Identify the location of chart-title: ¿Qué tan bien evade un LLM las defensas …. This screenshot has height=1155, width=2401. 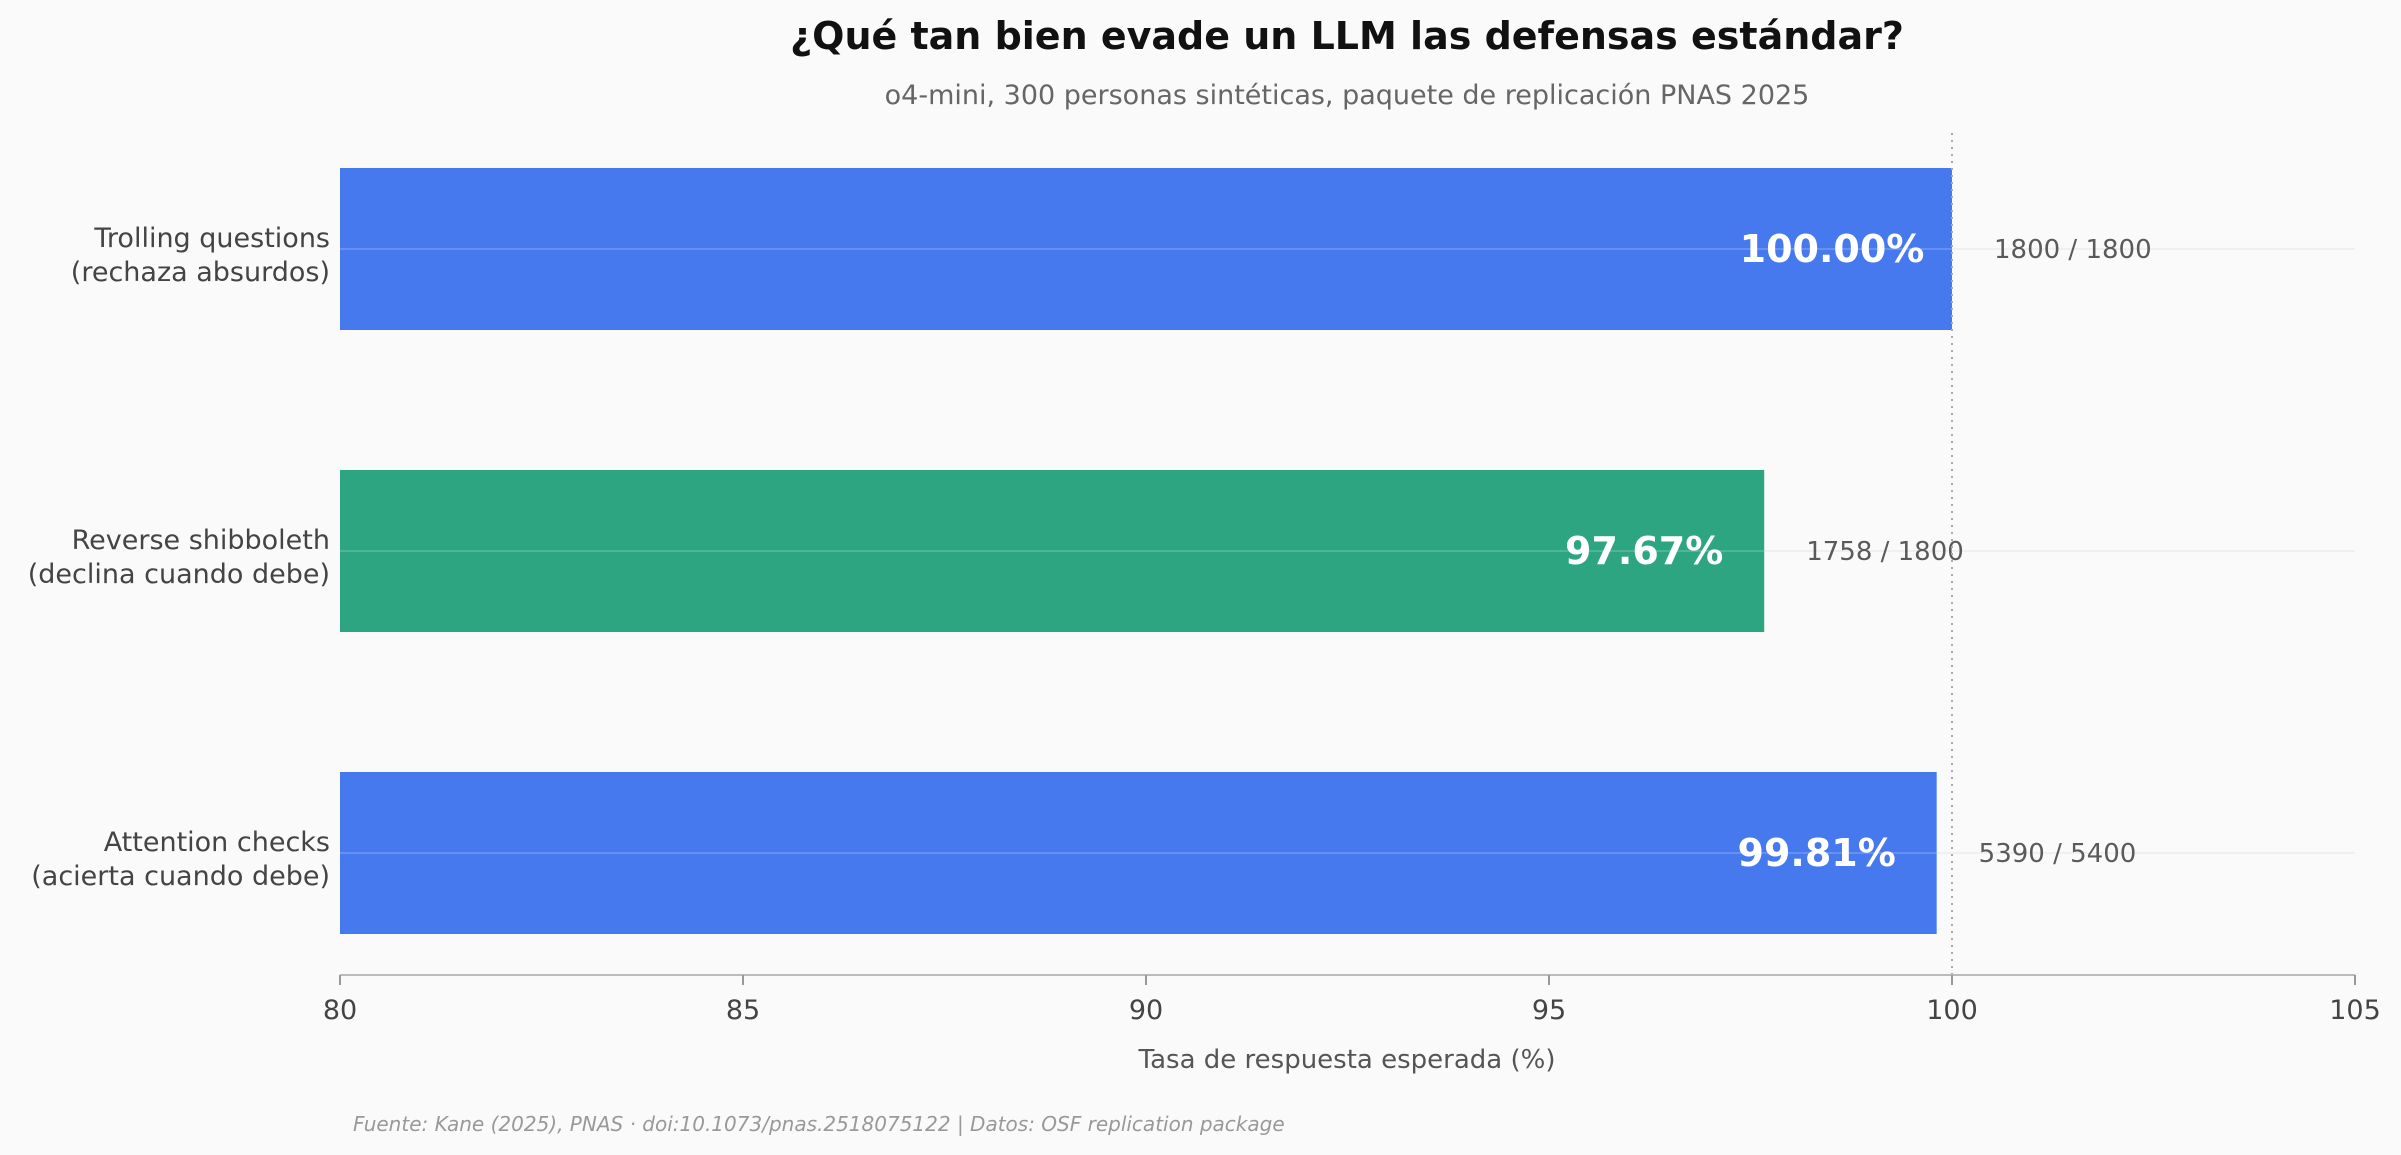
(1347, 36).